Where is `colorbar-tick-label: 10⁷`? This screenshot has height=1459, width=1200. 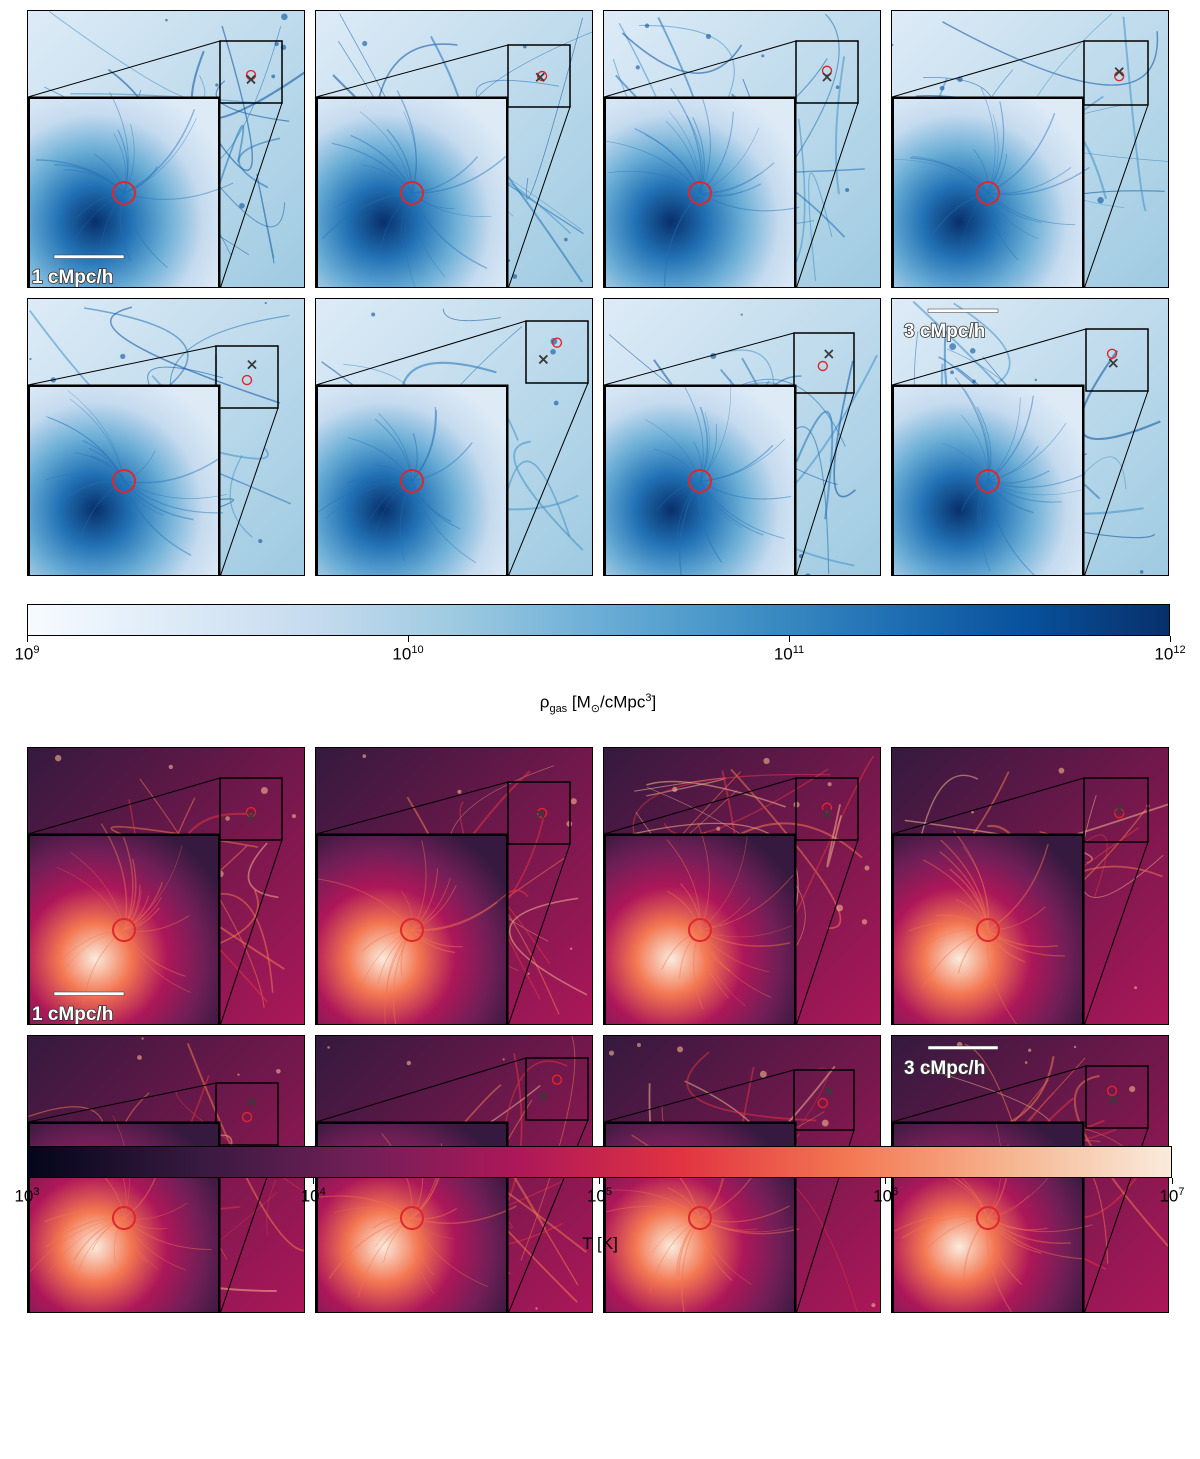
colorbar-tick-label: 10⁷ is located at coordinates (1172, 1196).